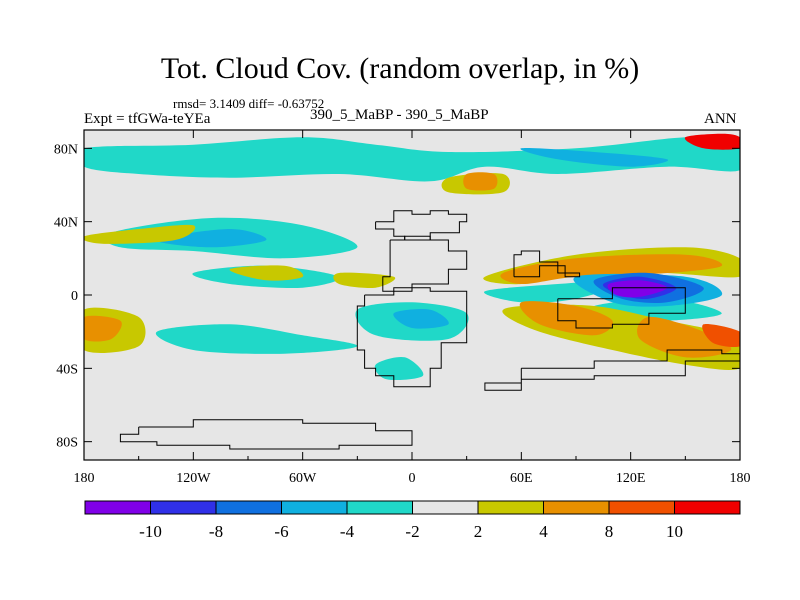  I want to click on lat-tick-label: 80S, so click(67, 443).